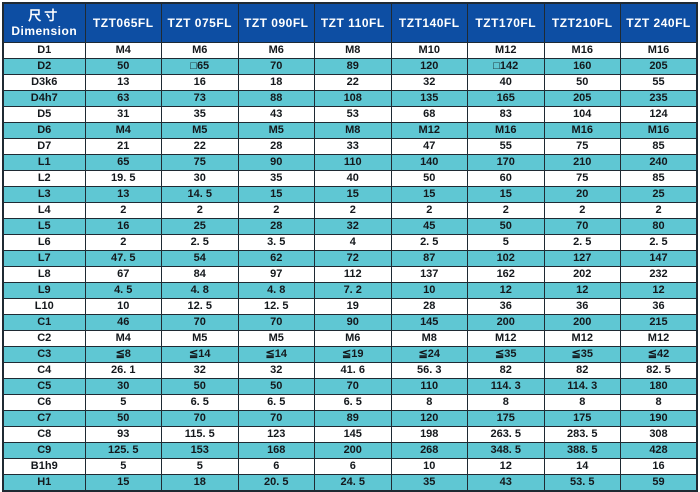 Image resolution: width=700 pixels, height=492 pixels. What do you see at coordinates (429, 114) in the screenshot?
I see `value-cell: 68` at bounding box center [429, 114].